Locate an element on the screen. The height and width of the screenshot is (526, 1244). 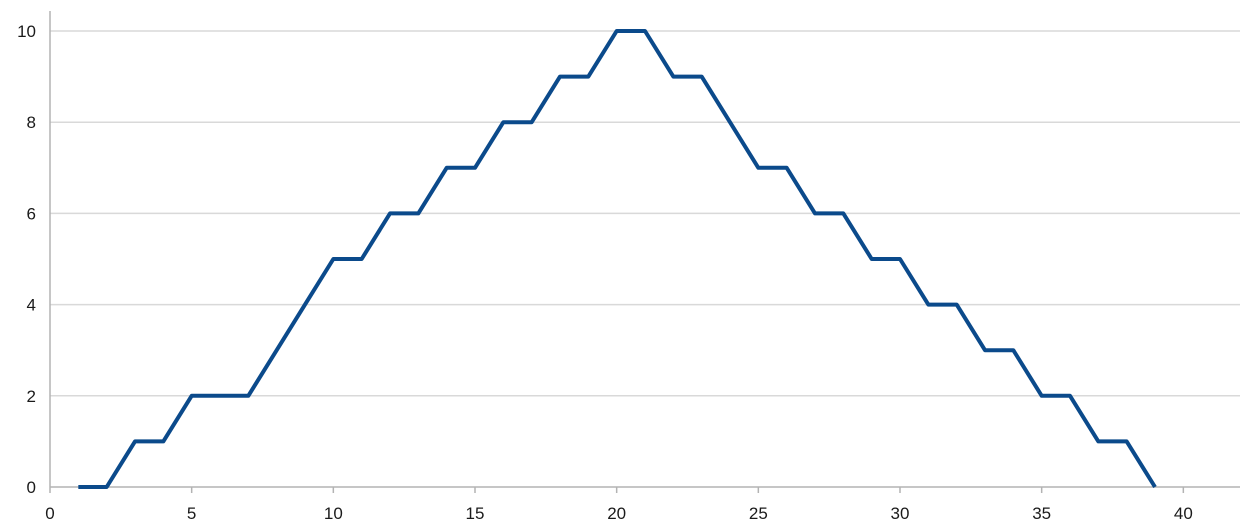
y-tick-label: 10 is located at coordinates (26, 31).